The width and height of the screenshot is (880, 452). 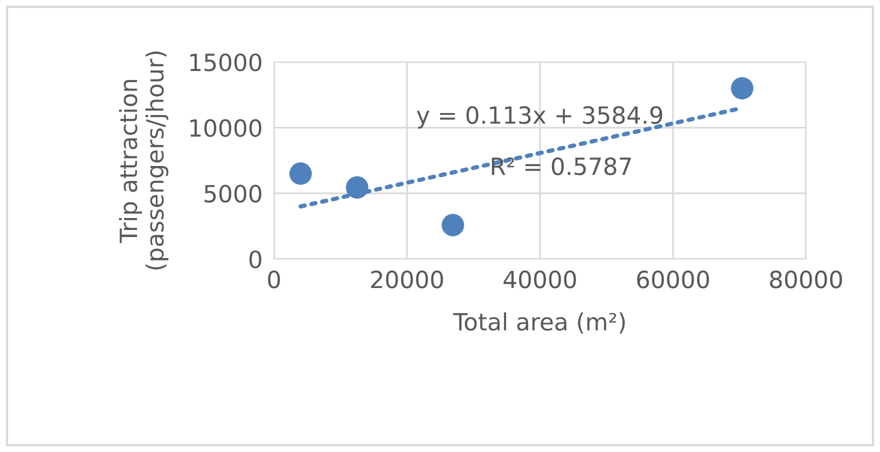 What do you see at coordinates (143, 160) in the screenshot?
I see `y-axis-title: Trip attraction (passengers/jhour)` at bounding box center [143, 160].